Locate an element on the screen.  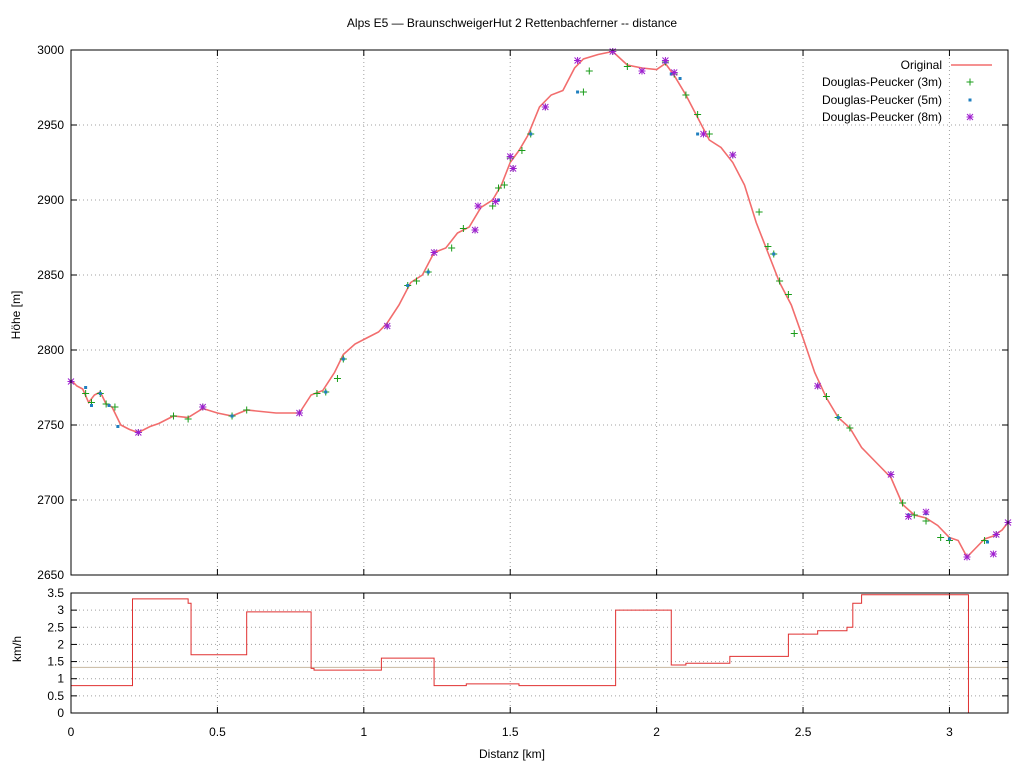
bottom-ytick-label: 1 is located at coordinates (60, 679).